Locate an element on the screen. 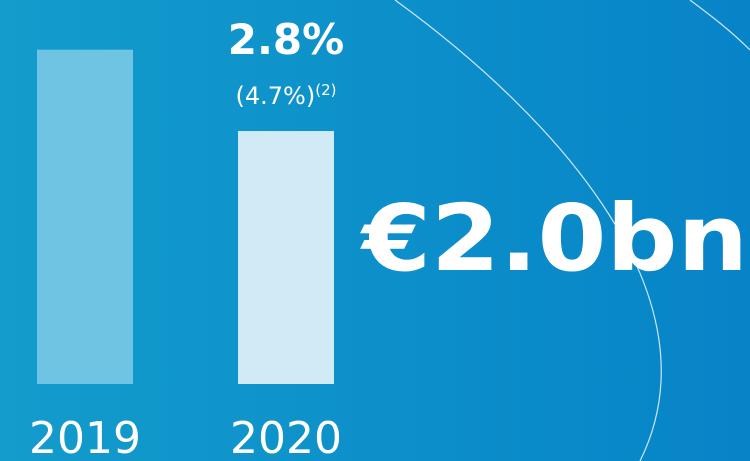 This screenshot has height=461, width=750. x-tick-label: 2020 is located at coordinates (286, 437).